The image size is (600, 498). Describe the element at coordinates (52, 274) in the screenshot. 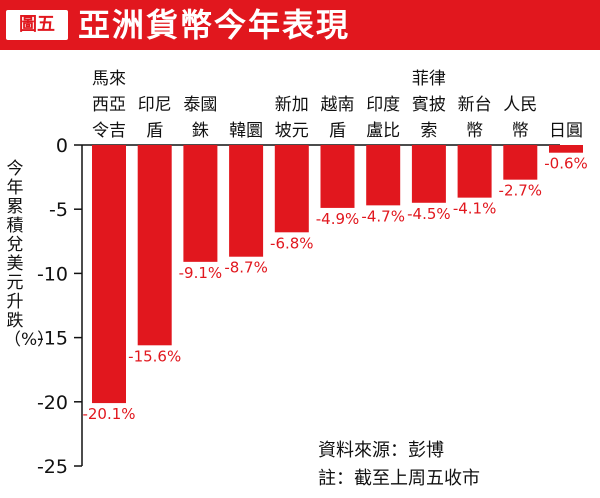

I see `y-tick-label: -10` at that location.